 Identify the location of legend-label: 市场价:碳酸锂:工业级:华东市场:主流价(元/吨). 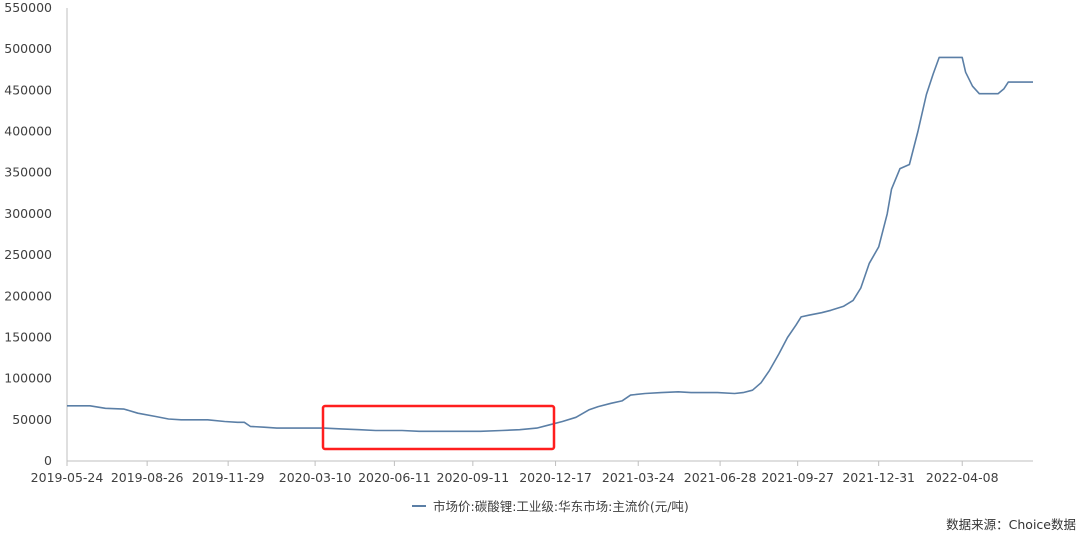
(561, 506).